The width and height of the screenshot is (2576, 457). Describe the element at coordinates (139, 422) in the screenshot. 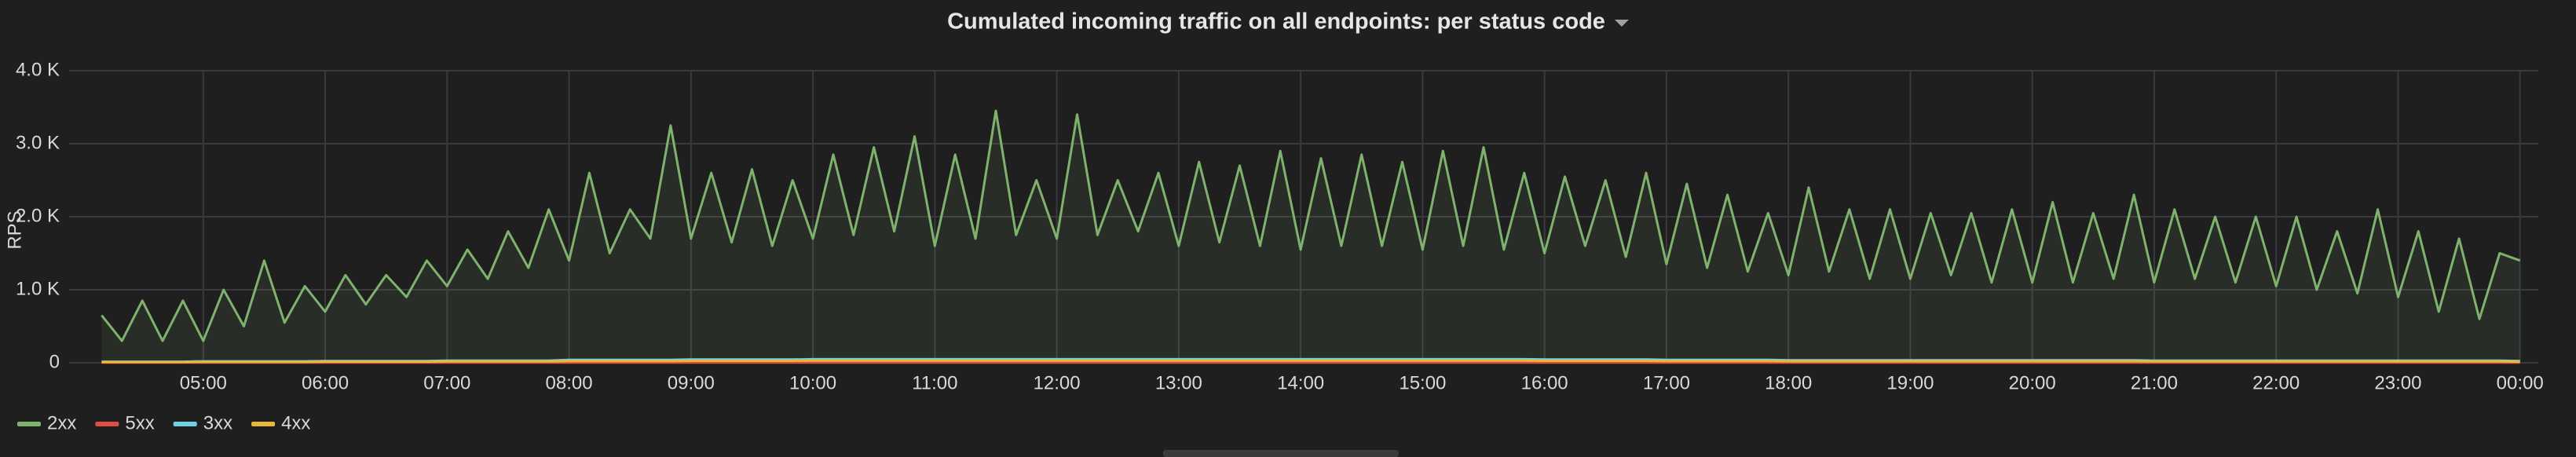

I see `legend-label: 5xx` at that location.